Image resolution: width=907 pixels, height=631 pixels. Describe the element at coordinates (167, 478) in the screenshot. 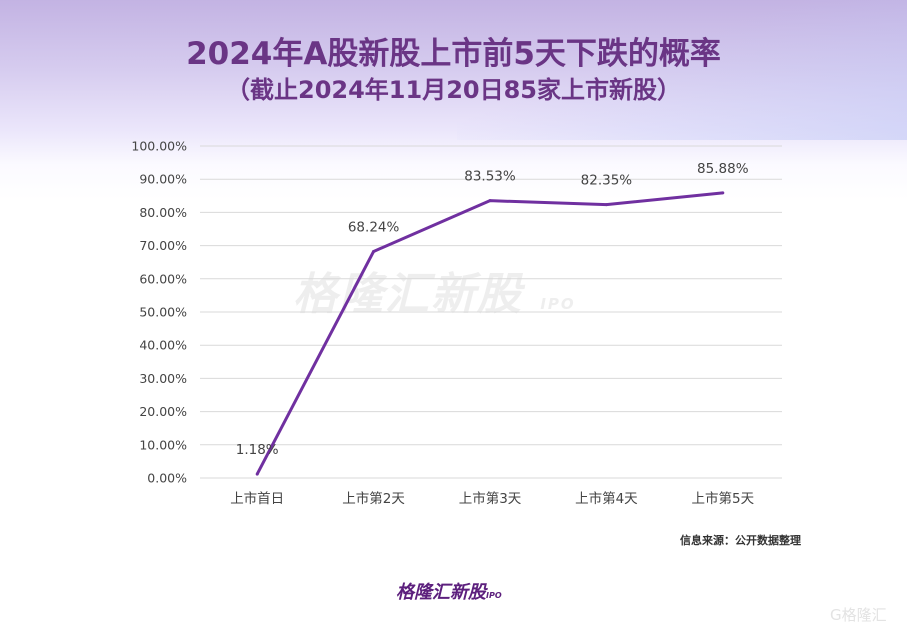

I see `y-tick-label: 0.00%` at that location.